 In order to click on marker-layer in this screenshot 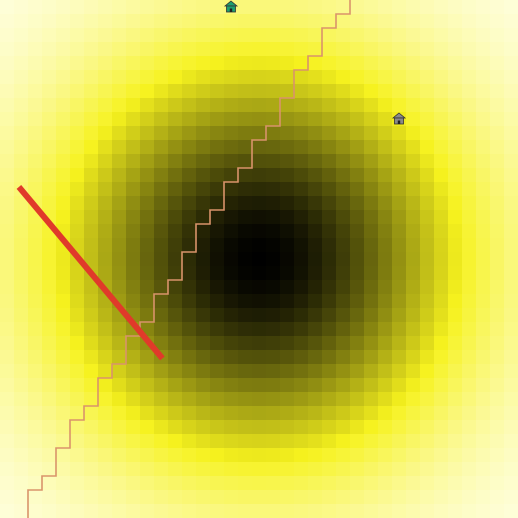, I will do `click(315, 62)`.